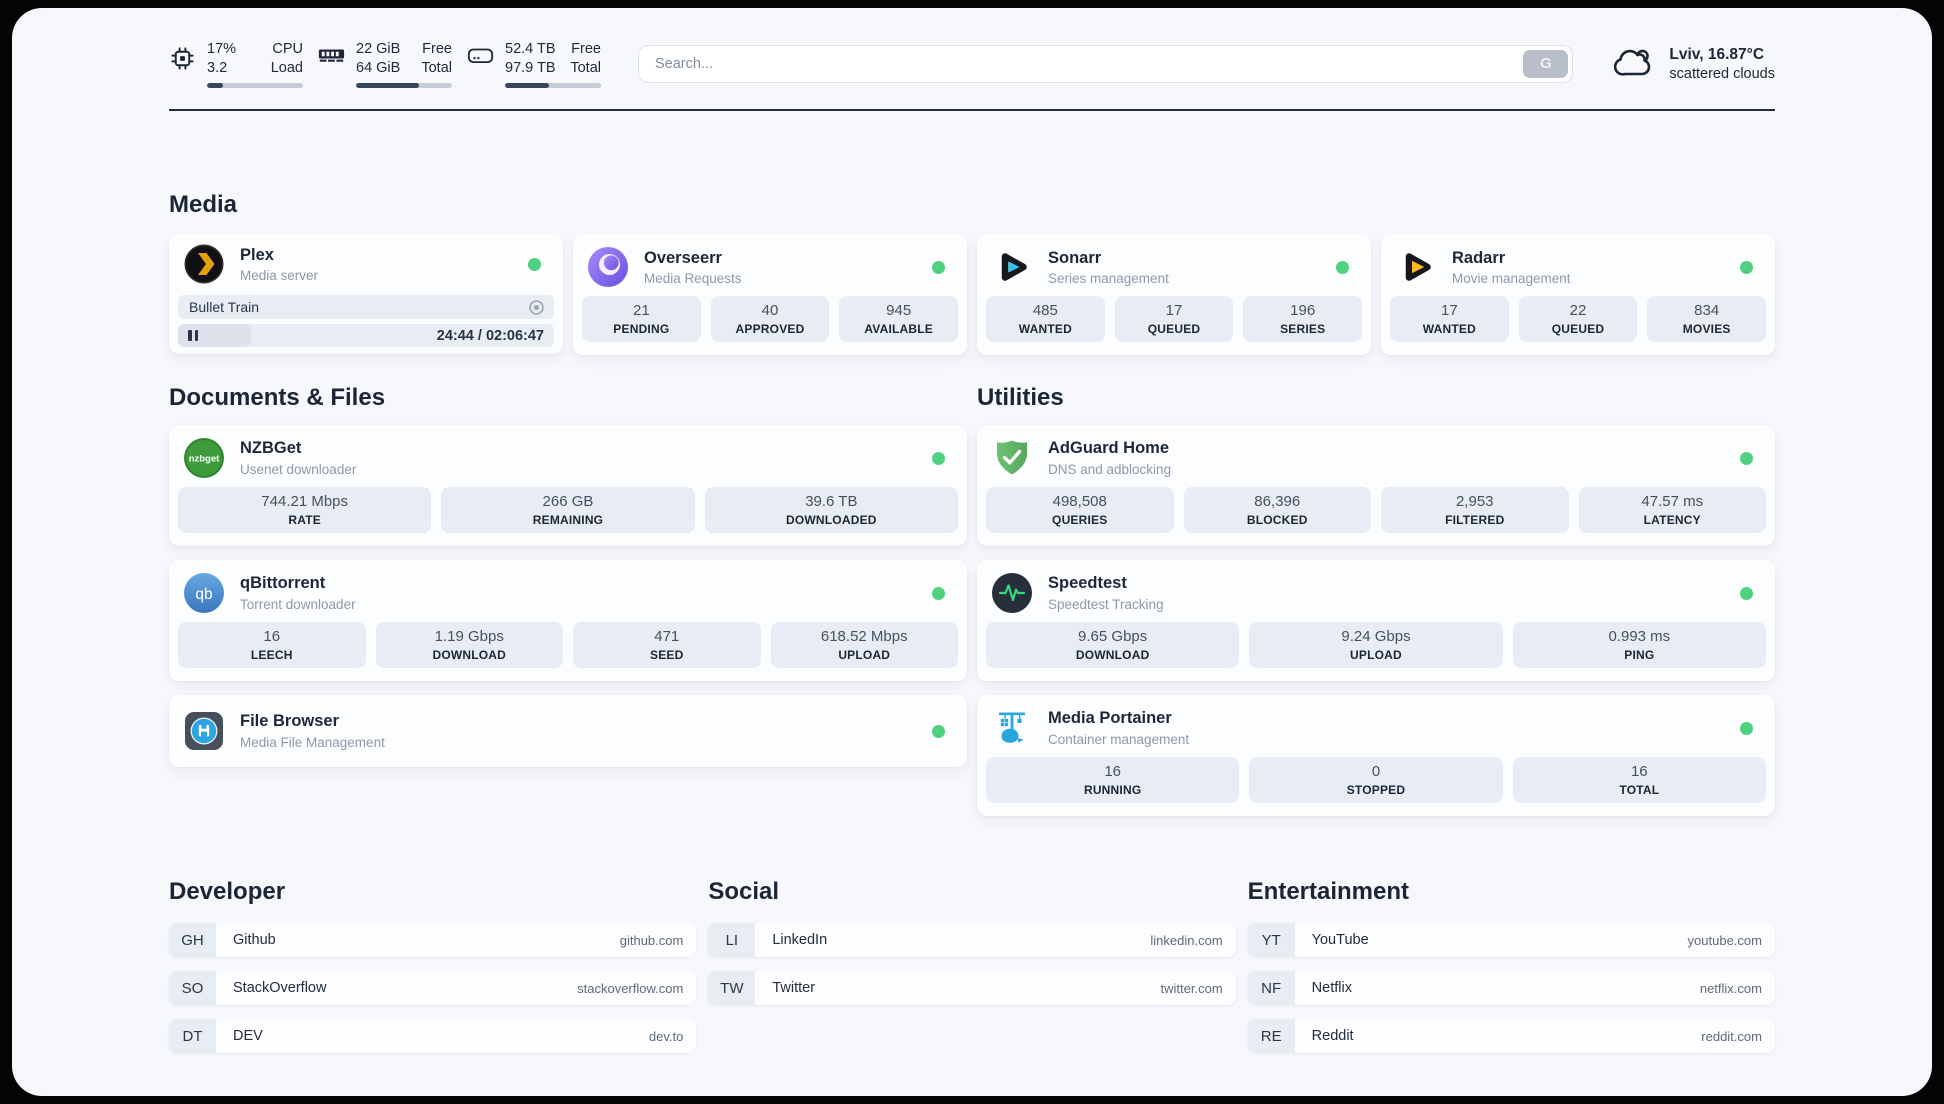 The image size is (1944, 1104). What do you see at coordinates (1191, 988) in the screenshot?
I see `link-url: twitter.com` at bounding box center [1191, 988].